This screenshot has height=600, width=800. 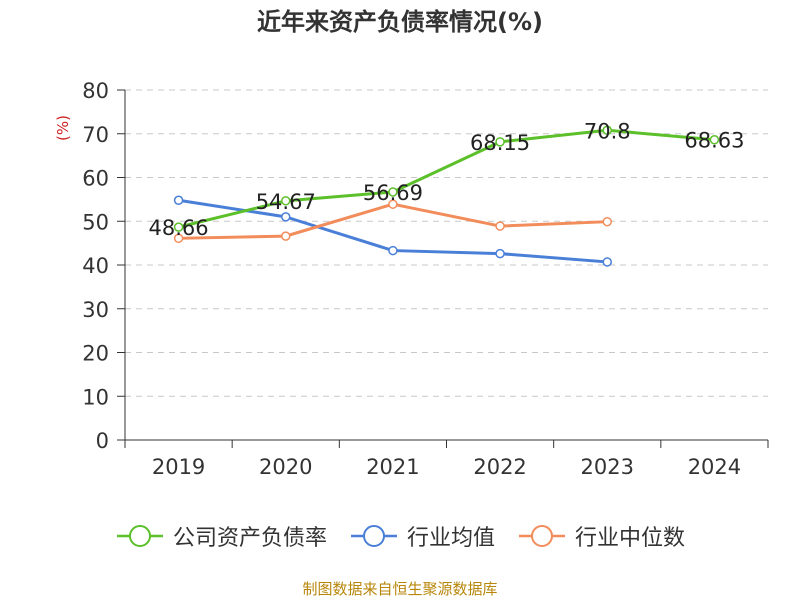 I want to click on y-tick-label: 70, so click(x=95, y=135).